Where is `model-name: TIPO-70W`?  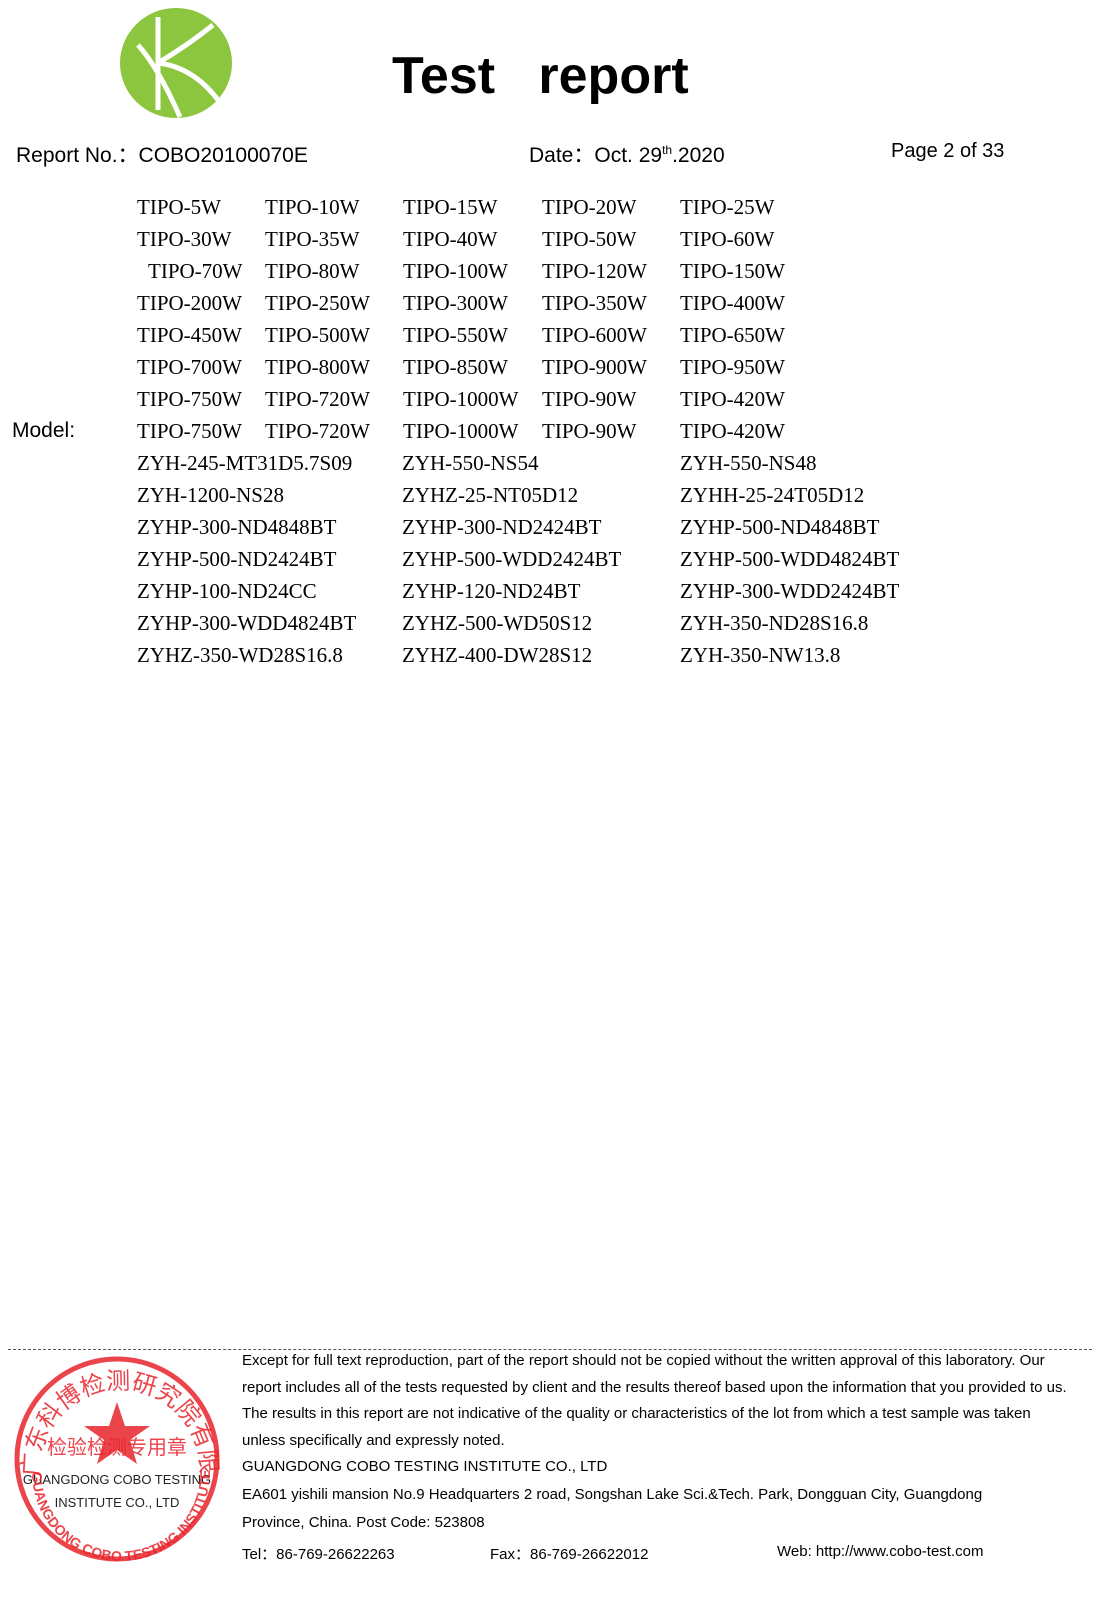
model-name: TIPO-70W is located at coordinates (195, 271).